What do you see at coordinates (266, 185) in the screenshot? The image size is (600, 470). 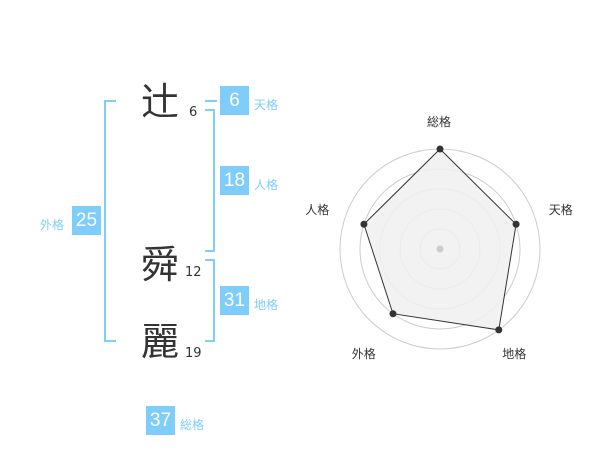 I see `jinkaku-label: 人格` at bounding box center [266, 185].